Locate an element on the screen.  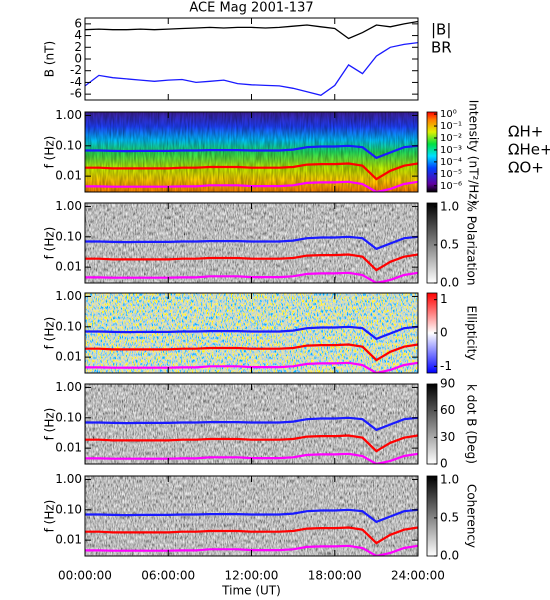
legend-label: ΩO+ is located at coordinates (526, 168).